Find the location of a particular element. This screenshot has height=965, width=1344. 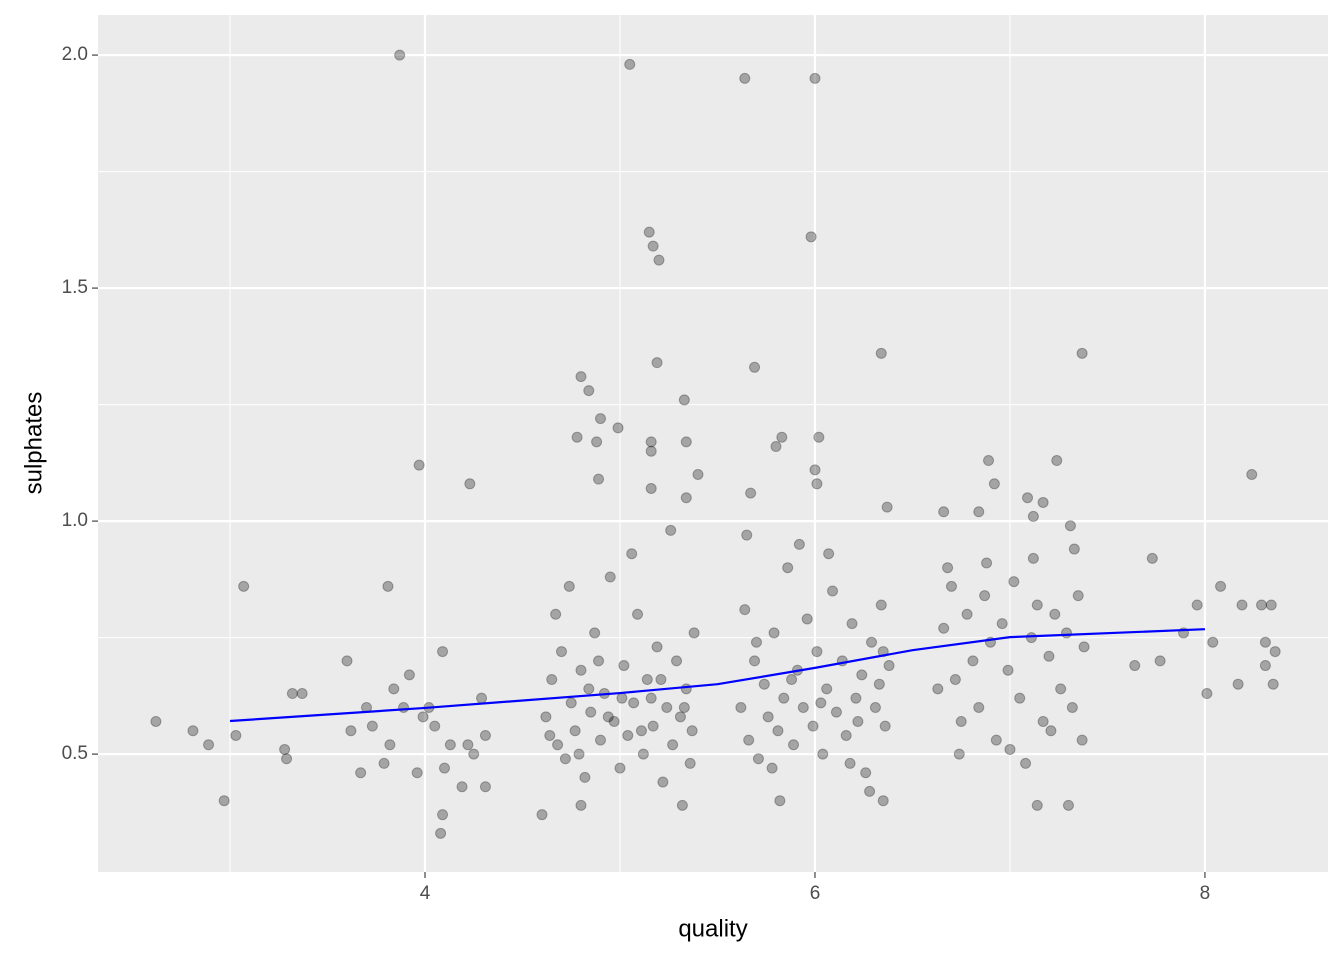

y-tick-label: 2.0 is located at coordinates (75, 54).